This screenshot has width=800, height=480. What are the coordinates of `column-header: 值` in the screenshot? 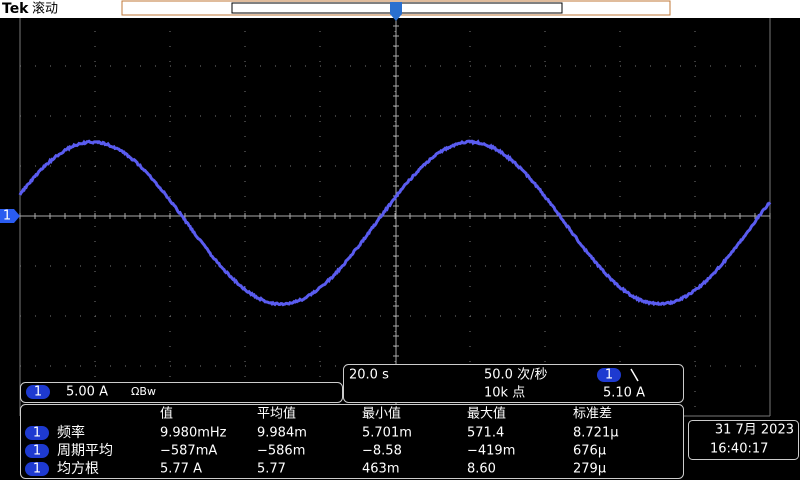 It's located at (166, 414).